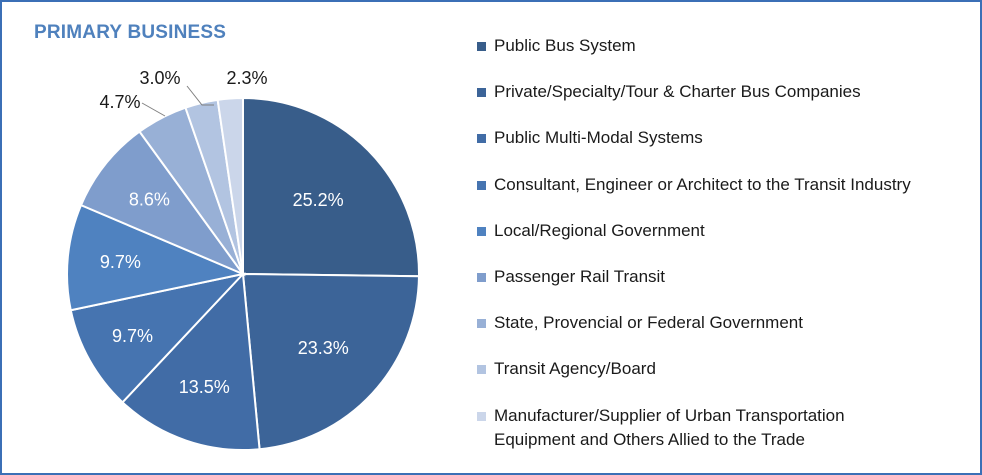 The image size is (982, 475). Describe the element at coordinates (204, 387) in the screenshot. I see `slice-label-3: 13.5%` at that location.